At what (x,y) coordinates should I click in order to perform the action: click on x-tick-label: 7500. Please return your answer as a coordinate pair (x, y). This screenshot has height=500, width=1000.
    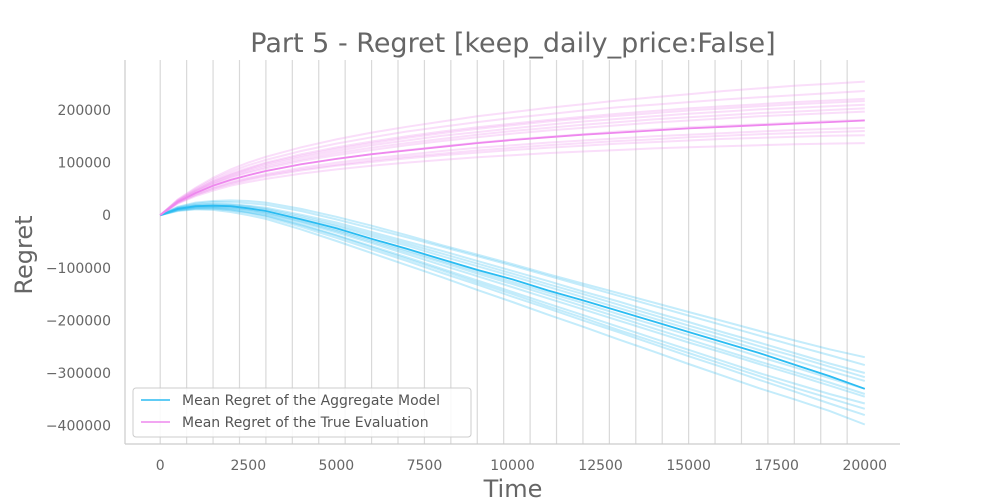
    Looking at the image, I should click on (425, 466).